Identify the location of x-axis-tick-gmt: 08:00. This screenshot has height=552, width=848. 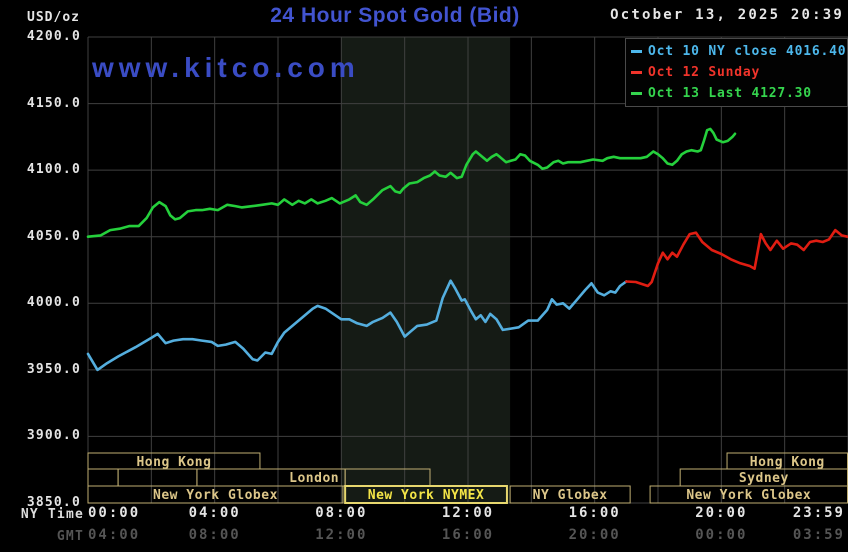
(214, 535).